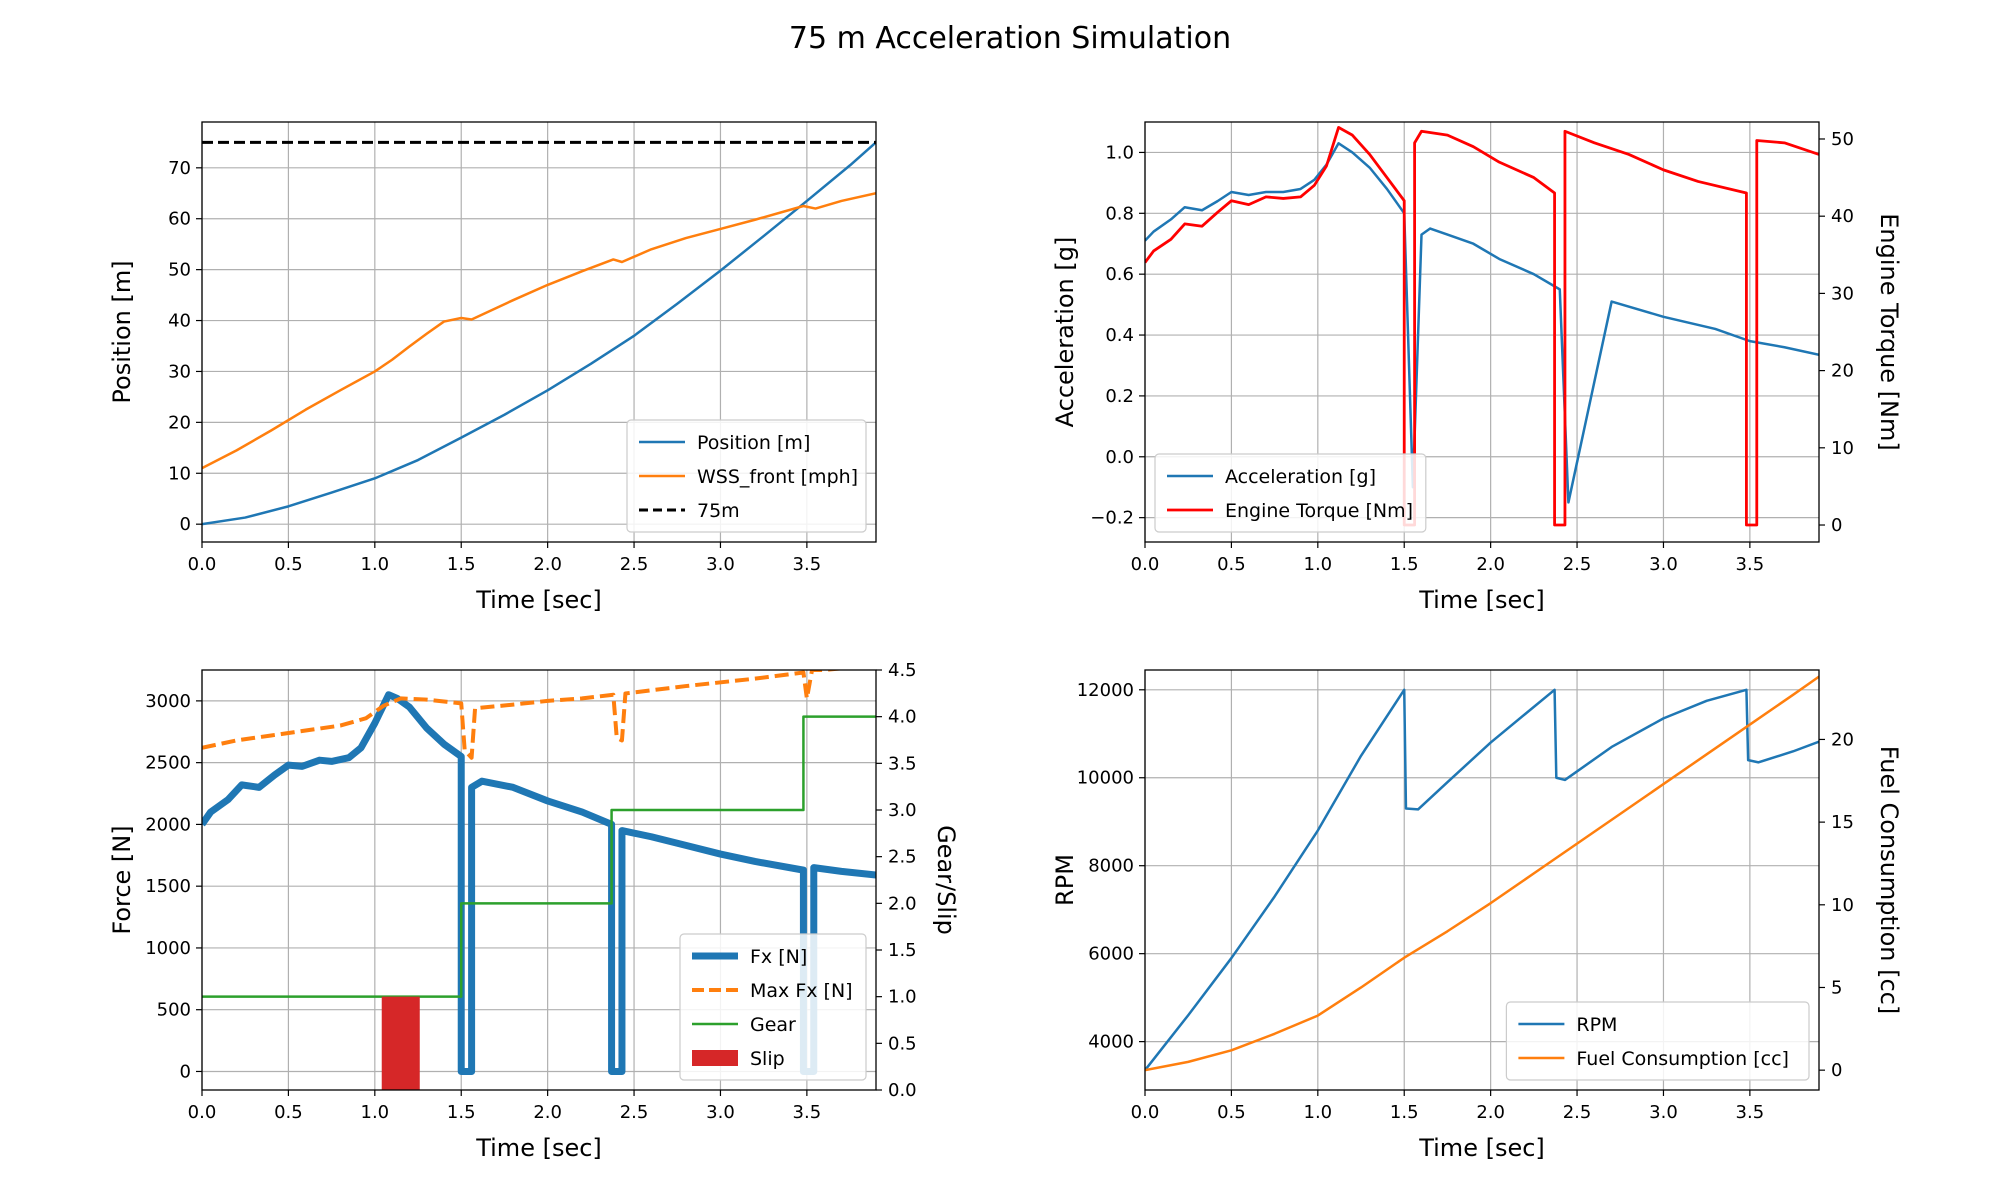 The width and height of the screenshot is (2000, 1200). I want to click on y-tick-label: 1.0, so click(1119, 152).